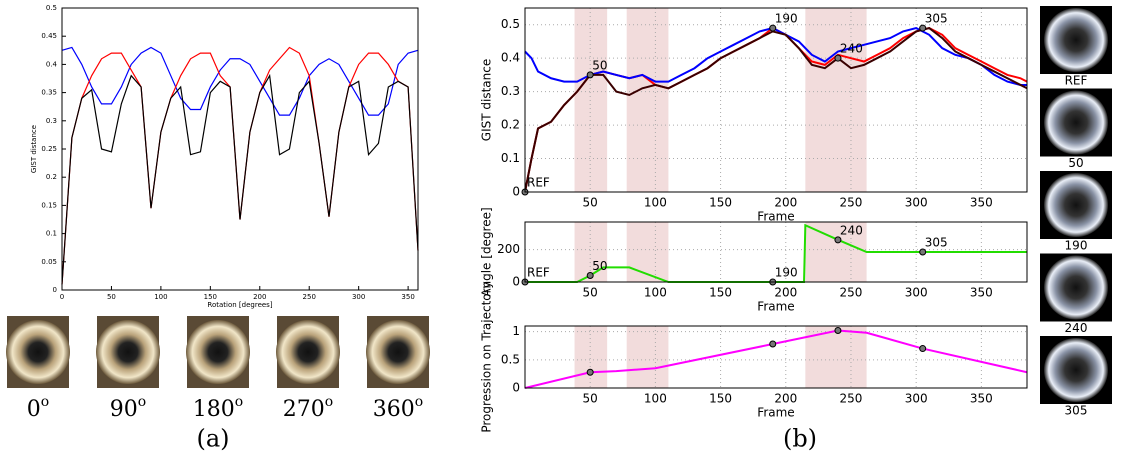  What do you see at coordinates (394, 409) in the screenshot?
I see `rotation-value: 360` at bounding box center [394, 409].